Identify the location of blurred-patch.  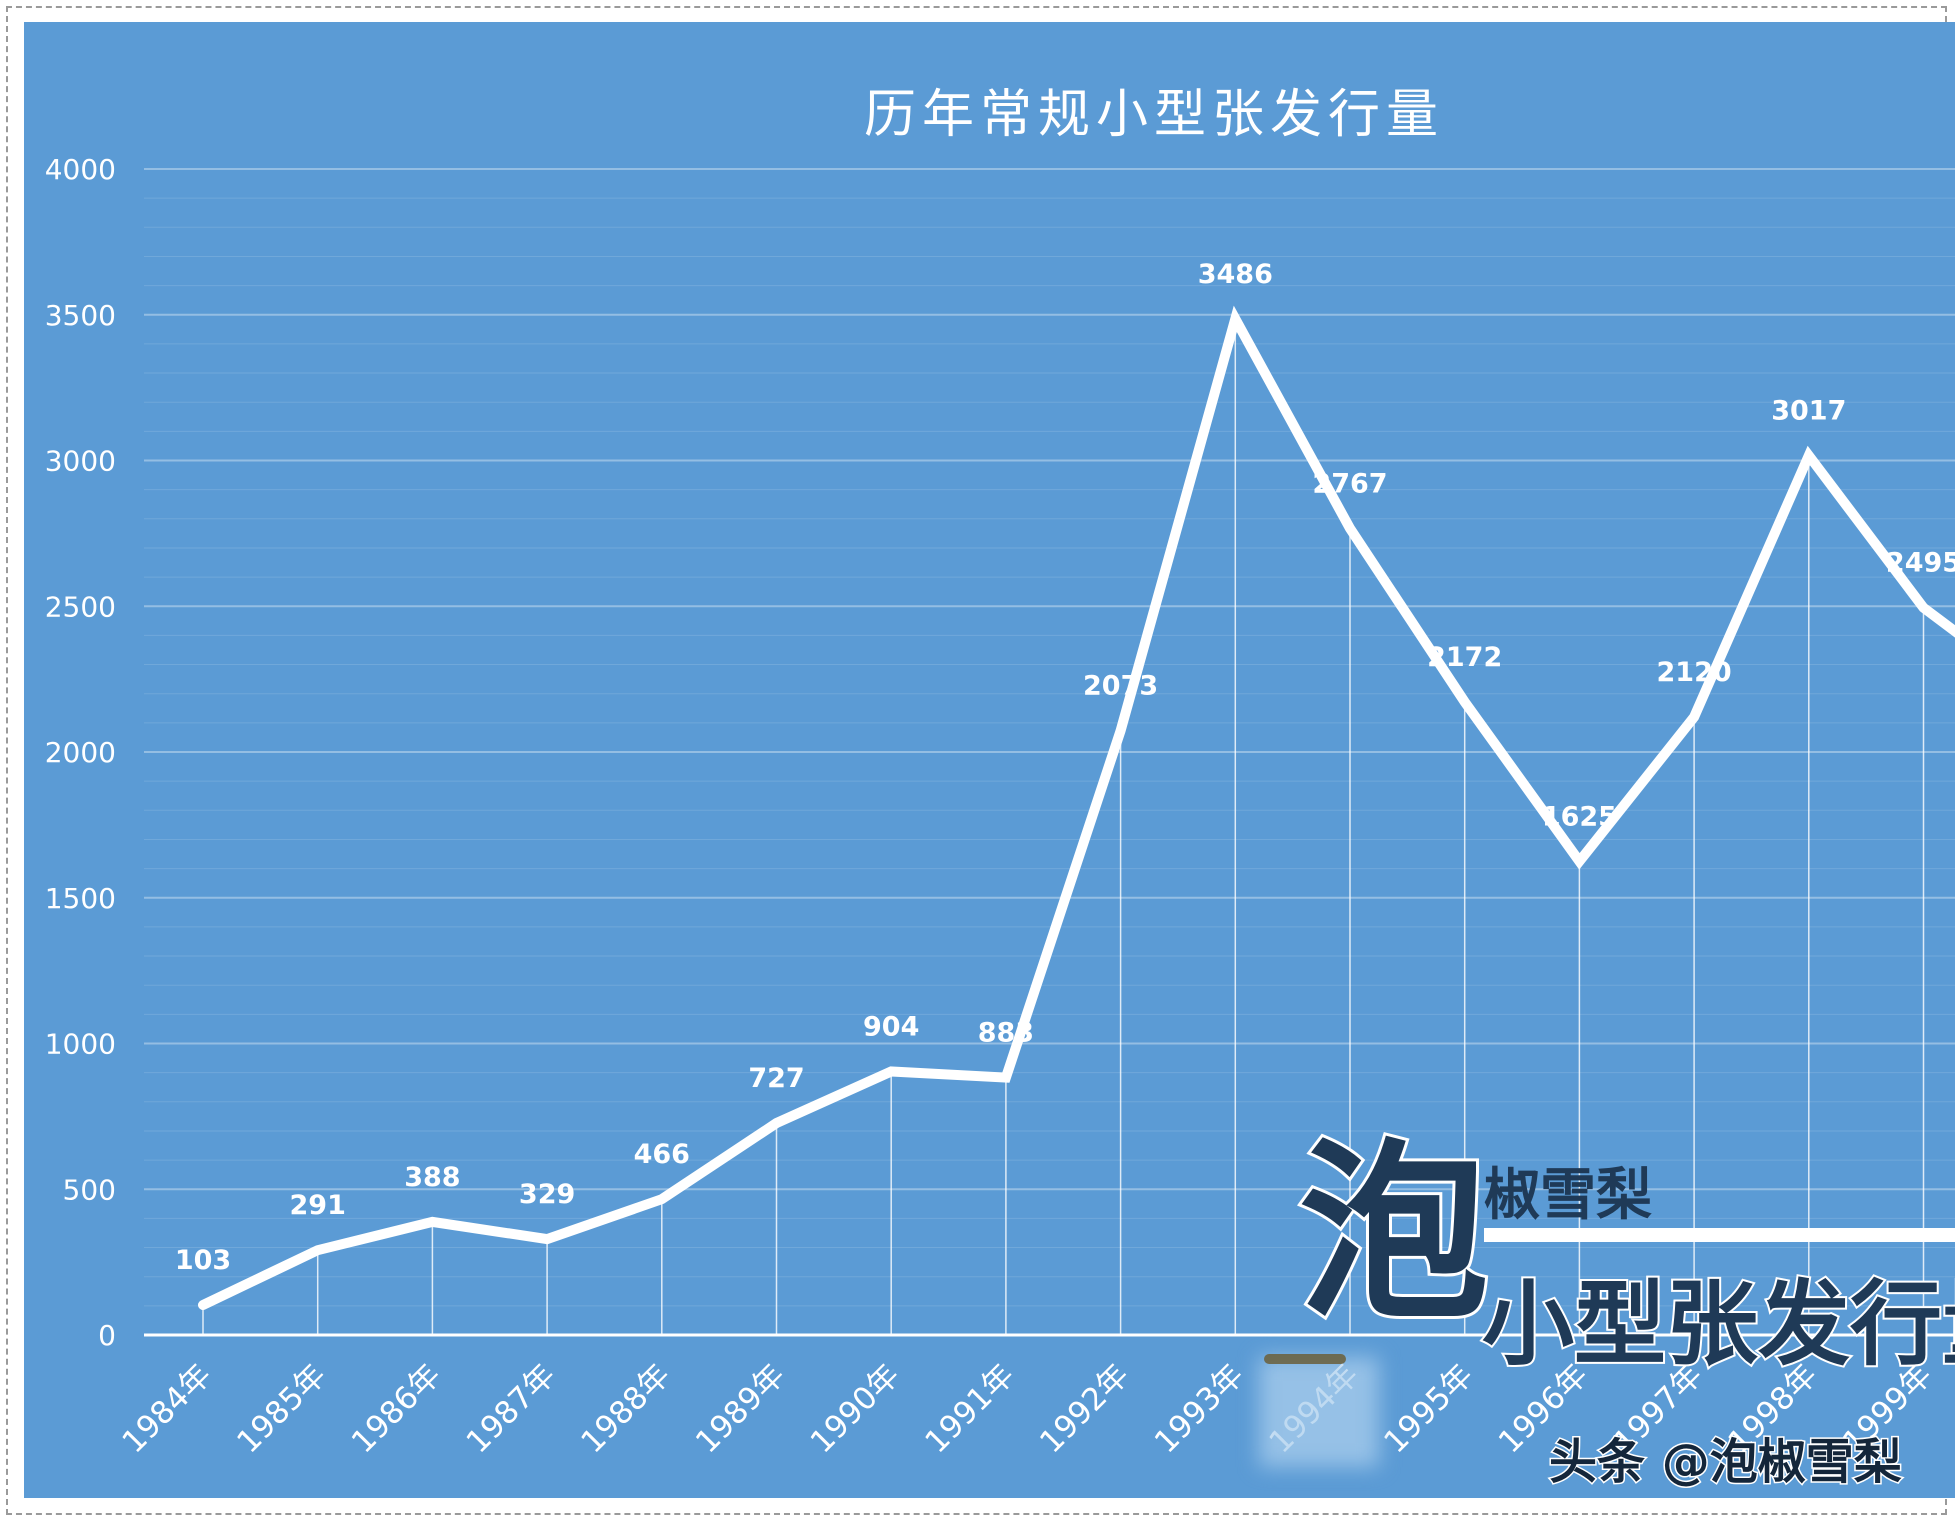
(1319, 1412).